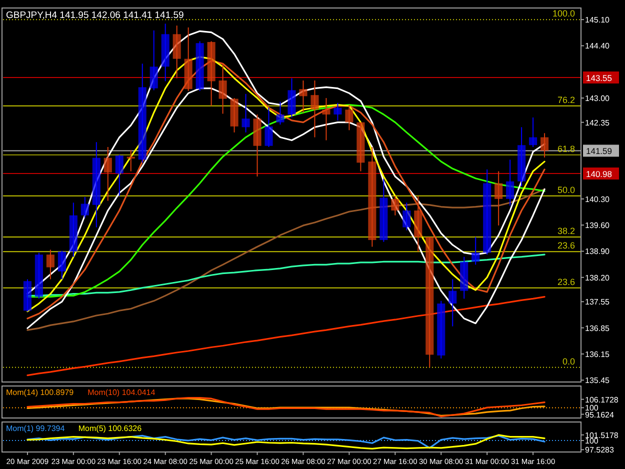 The width and height of the screenshot is (625, 469). Describe the element at coordinates (286, 336) in the screenshot. I see `line-series` at that location.